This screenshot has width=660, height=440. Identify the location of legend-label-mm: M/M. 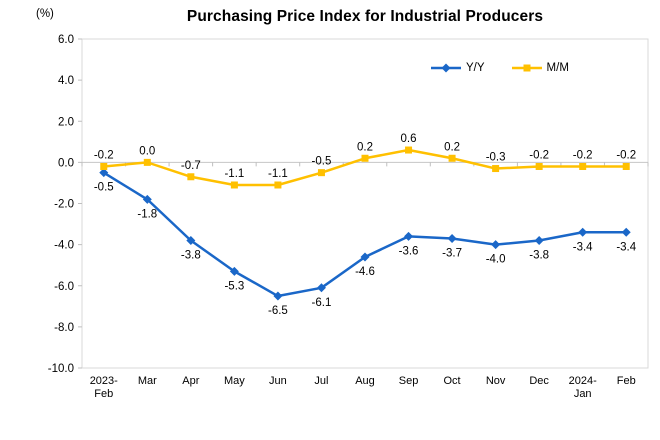
(557, 68).